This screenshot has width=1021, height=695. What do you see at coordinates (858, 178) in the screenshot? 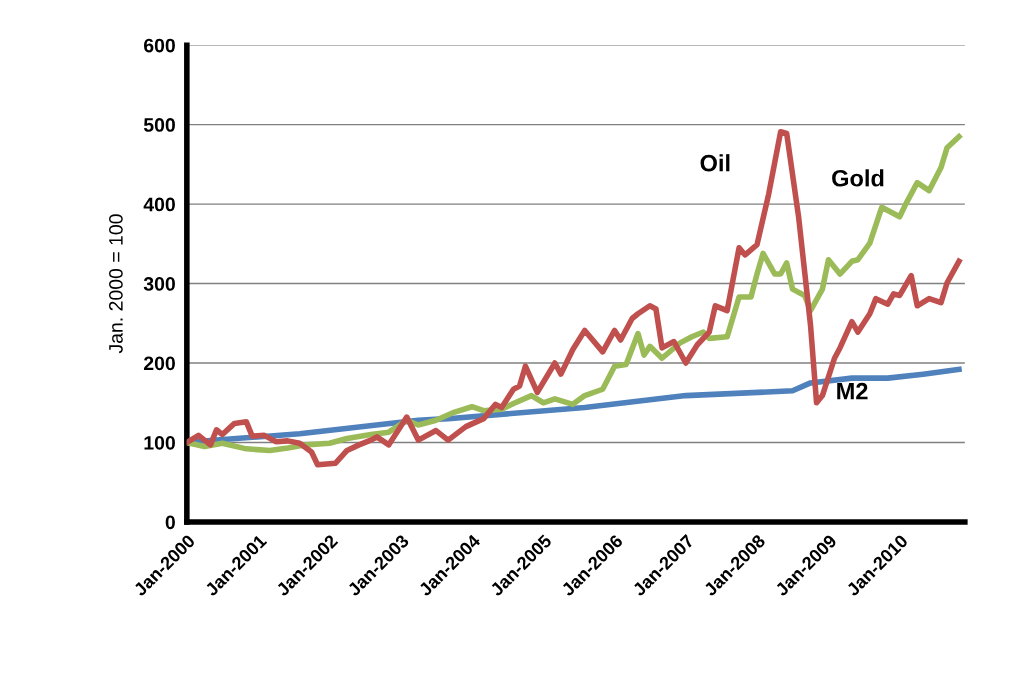
I see `series-label: Gold` at bounding box center [858, 178].